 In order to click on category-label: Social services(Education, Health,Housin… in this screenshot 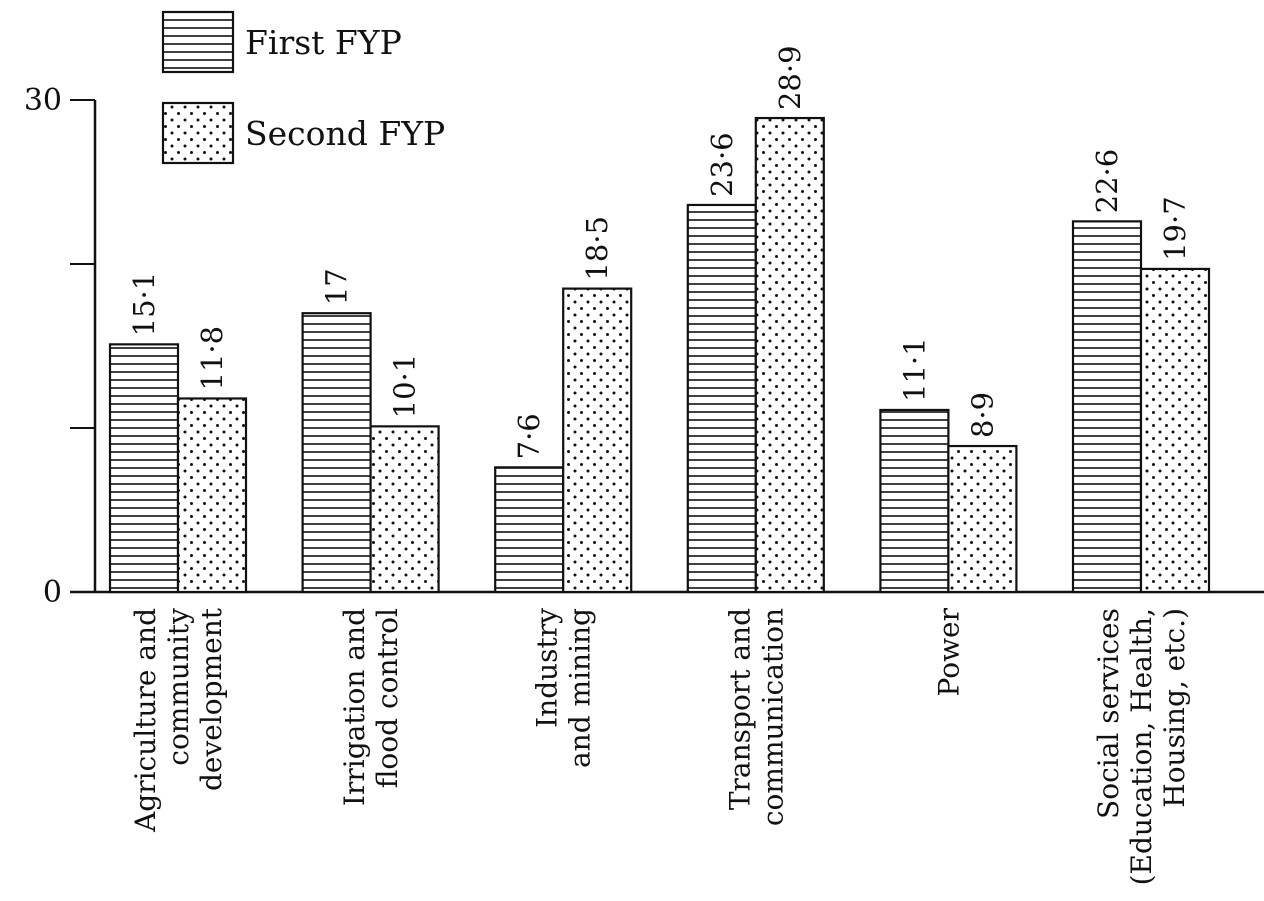, I will do `click(1141, 746)`.